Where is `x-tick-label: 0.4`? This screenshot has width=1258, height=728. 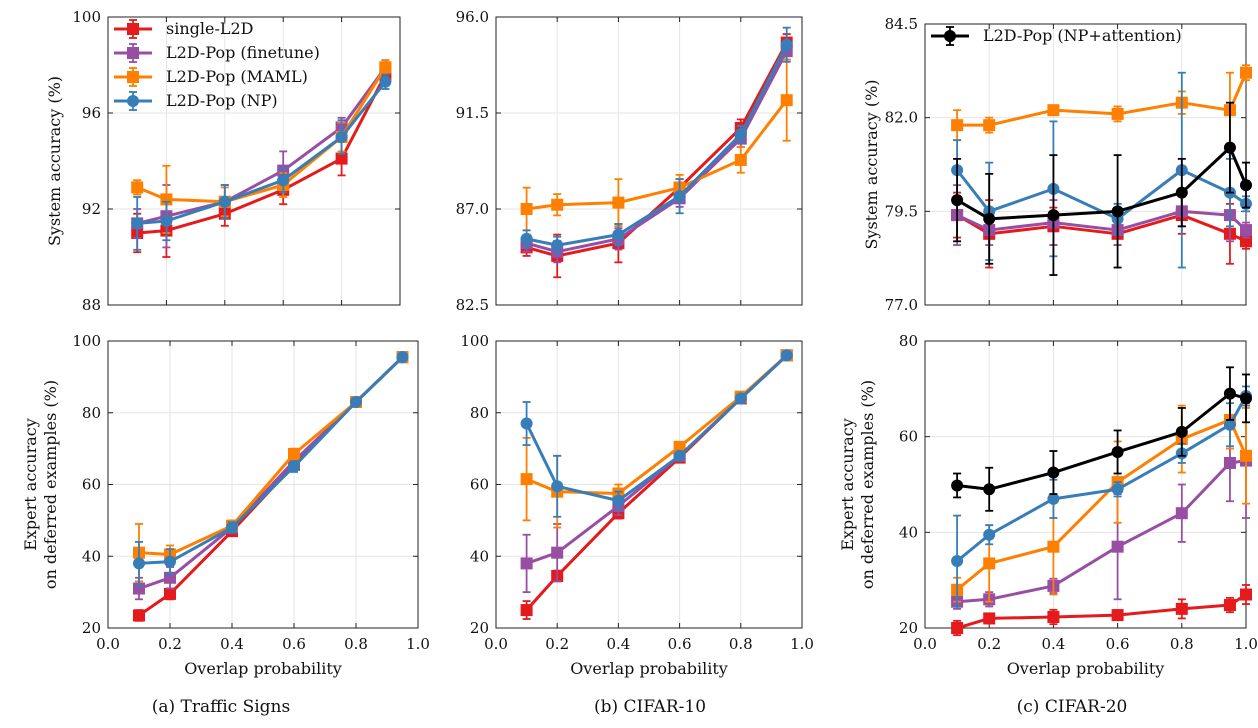 x-tick-label: 0.4 is located at coordinates (1053, 644).